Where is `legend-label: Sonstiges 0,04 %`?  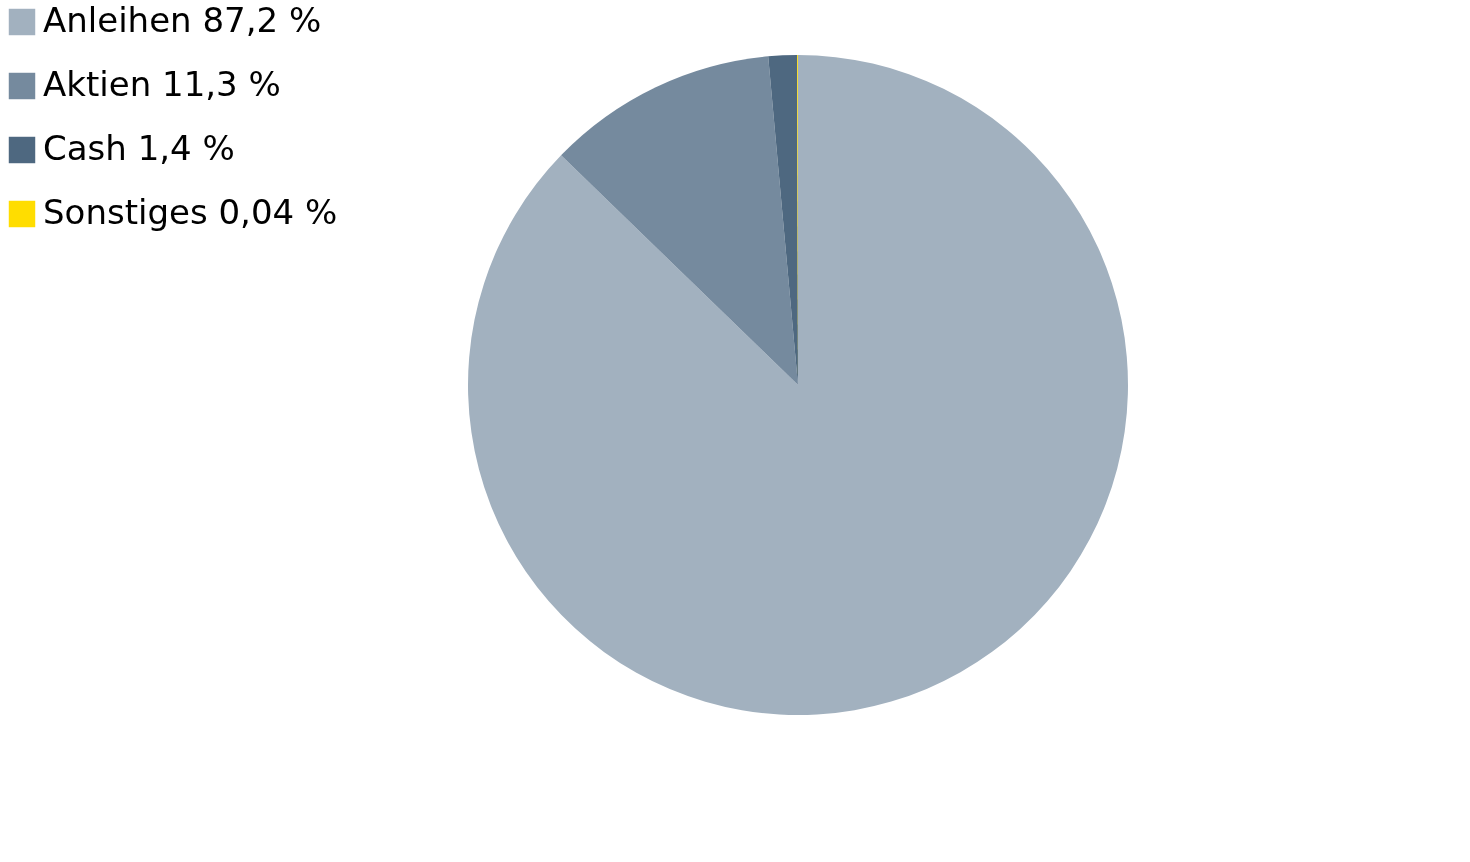 legend-label: Sonstiges 0,04 % is located at coordinates (190, 212).